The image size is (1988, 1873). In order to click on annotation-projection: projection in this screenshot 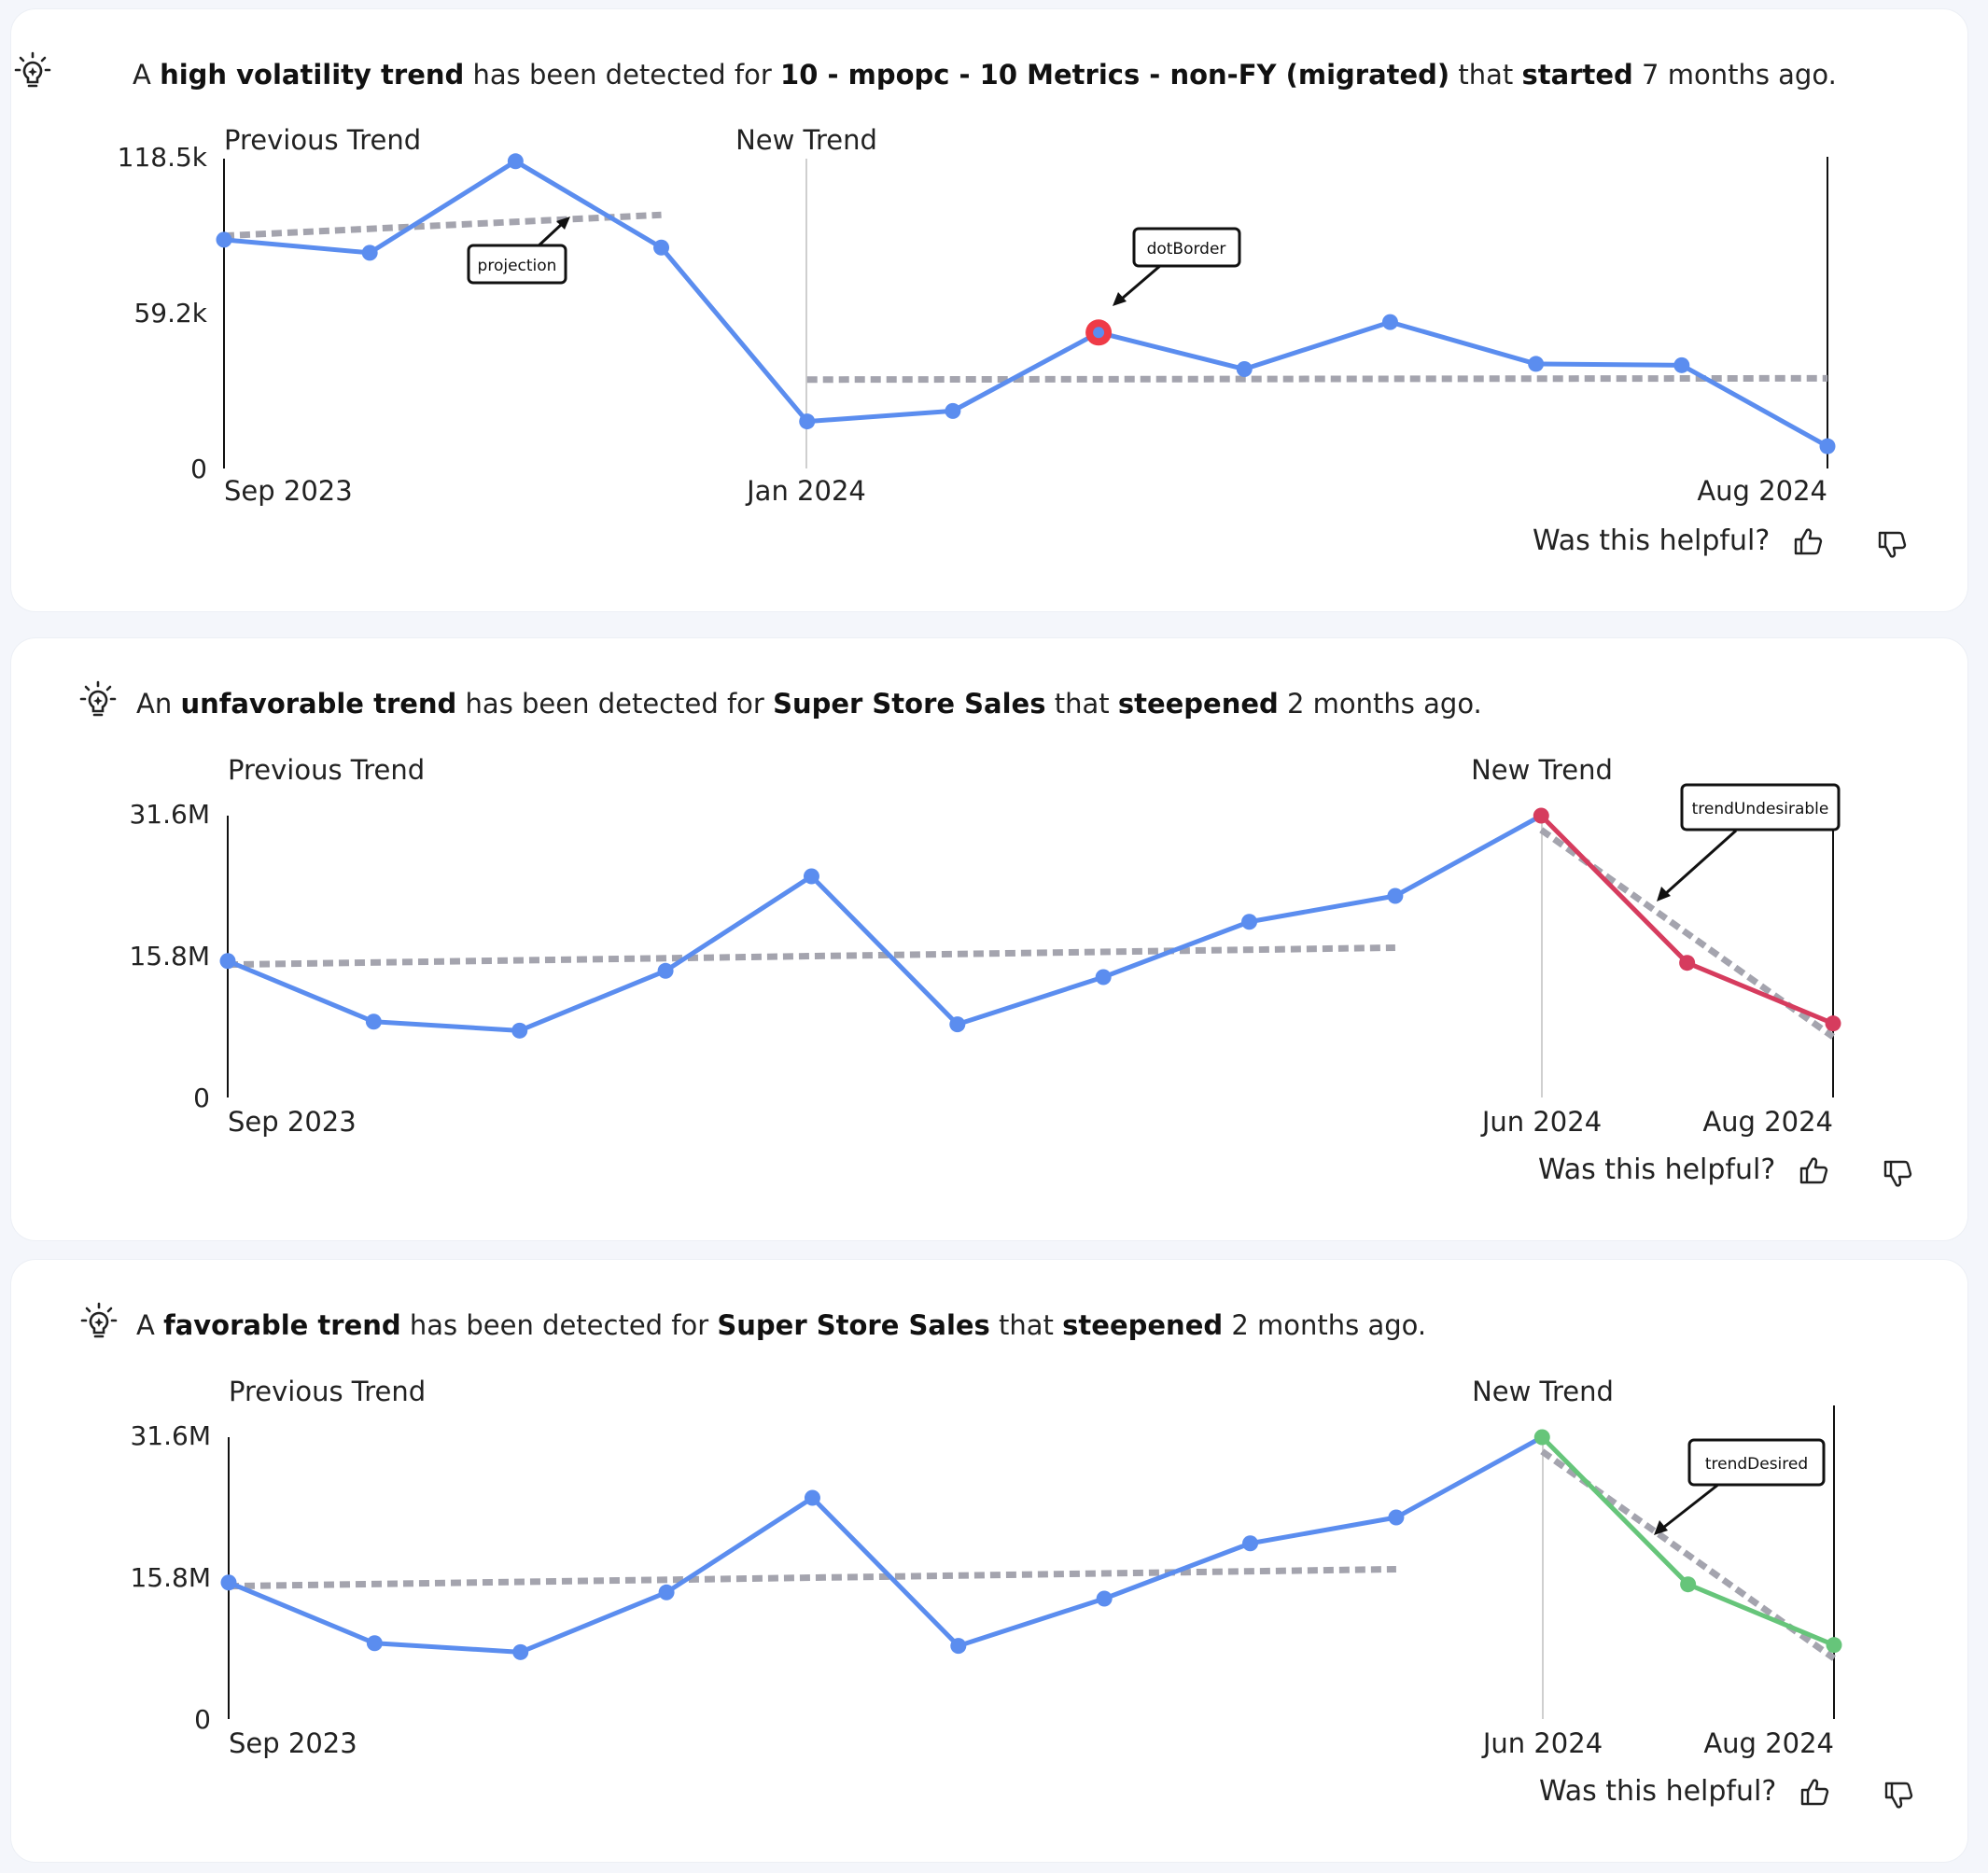, I will do `click(517, 266)`.